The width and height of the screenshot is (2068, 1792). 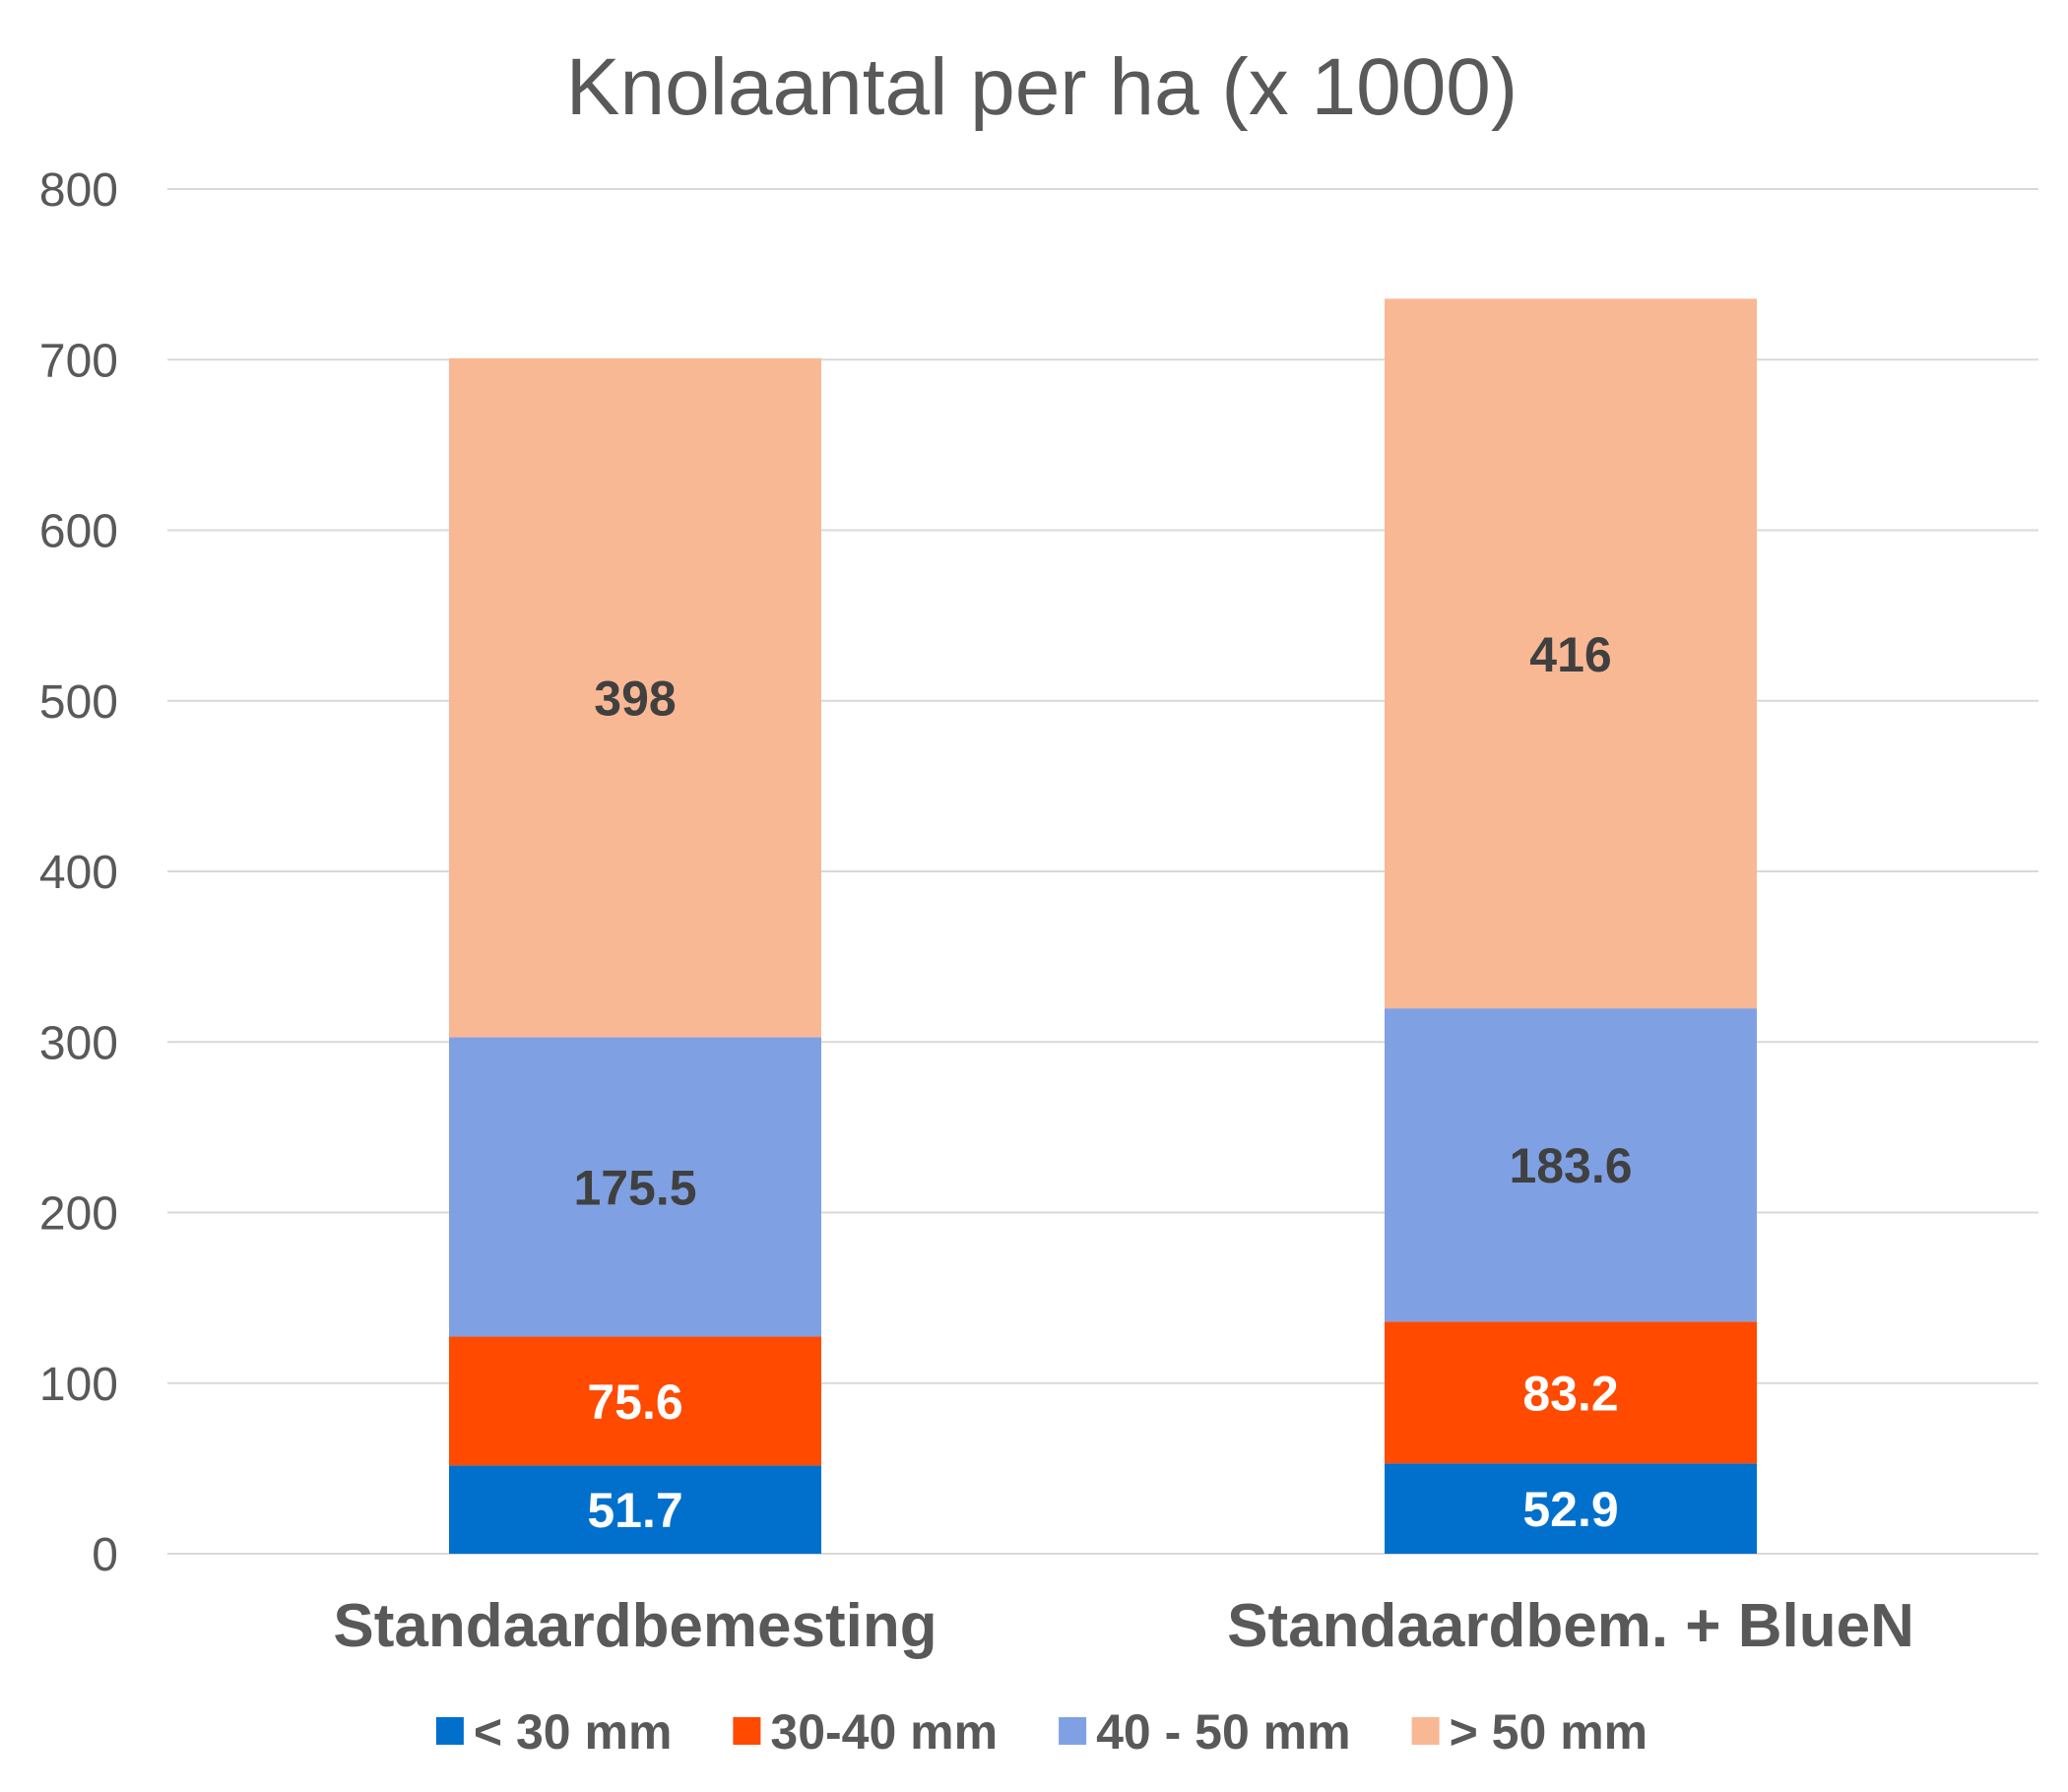 What do you see at coordinates (1223, 1732) in the screenshot?
I see `legend-label: 40 - 50 mm` at bounding box center [1223, 1732].